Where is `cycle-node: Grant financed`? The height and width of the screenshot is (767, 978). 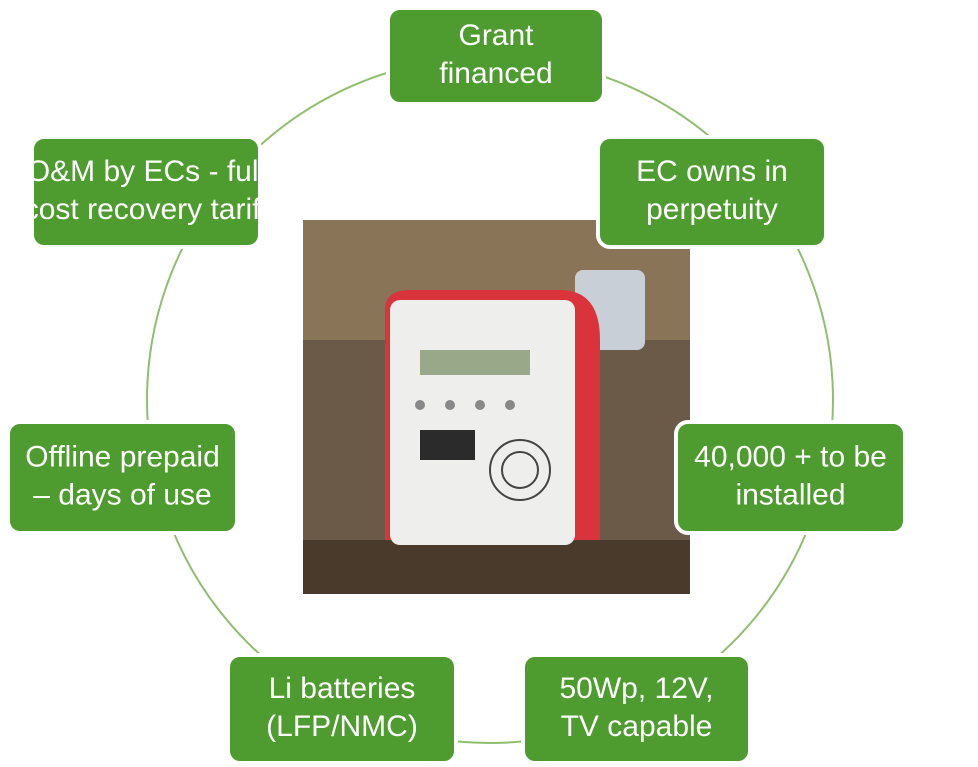 cycle-node: Grant financed is located at coordinates (496, 56).